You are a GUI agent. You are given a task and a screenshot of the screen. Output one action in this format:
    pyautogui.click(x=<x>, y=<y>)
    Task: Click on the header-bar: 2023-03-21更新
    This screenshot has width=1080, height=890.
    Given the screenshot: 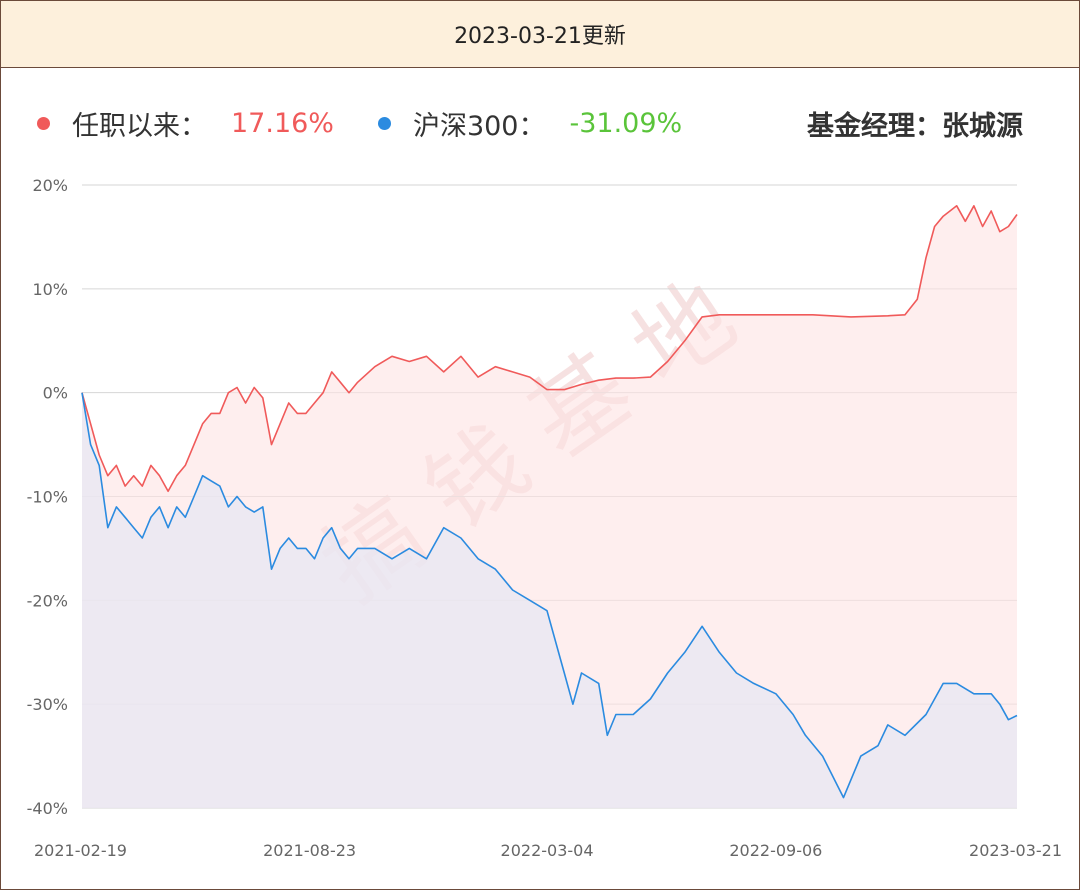 What is the action you would take?
    pyautogui.click(x=540, y=34)
    